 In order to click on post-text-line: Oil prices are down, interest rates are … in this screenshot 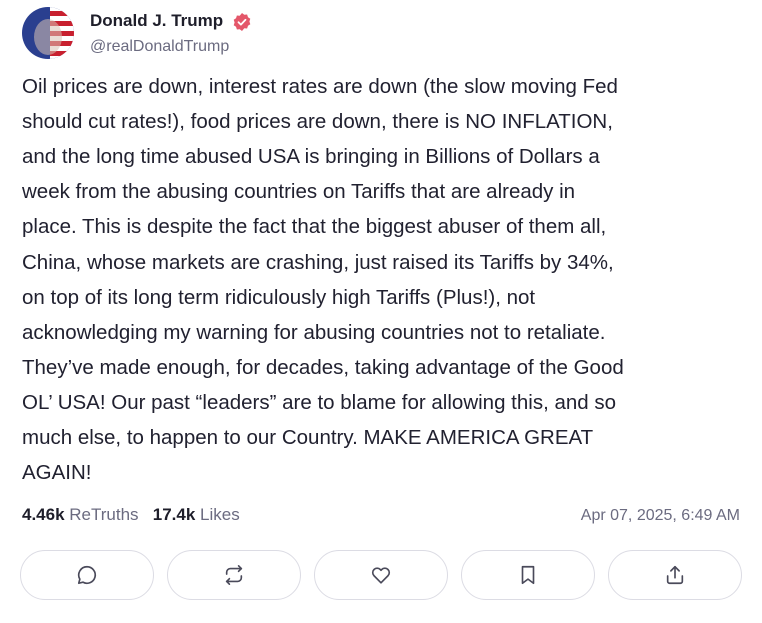, I will do `click(320, 86)`.